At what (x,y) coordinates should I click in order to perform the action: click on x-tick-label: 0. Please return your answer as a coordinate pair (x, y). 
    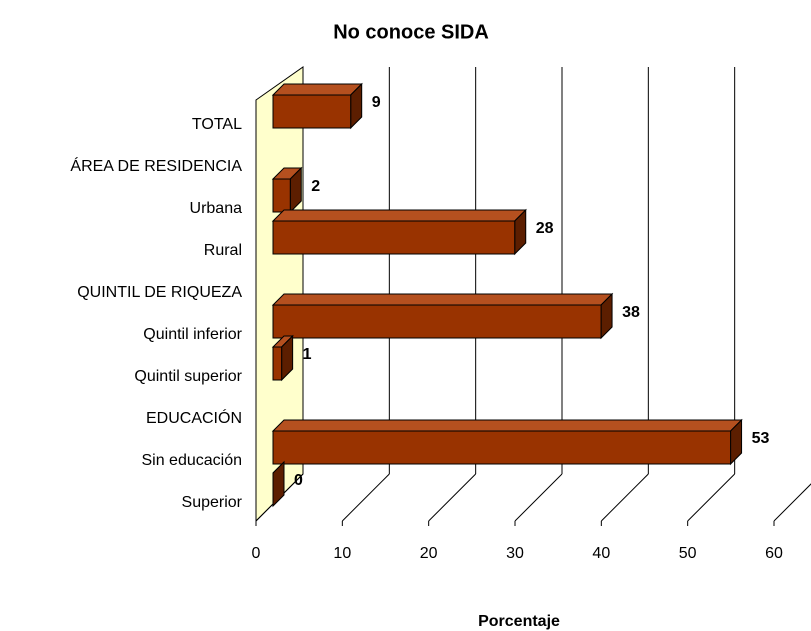
    Looking at the image, I should click on (256, 553).